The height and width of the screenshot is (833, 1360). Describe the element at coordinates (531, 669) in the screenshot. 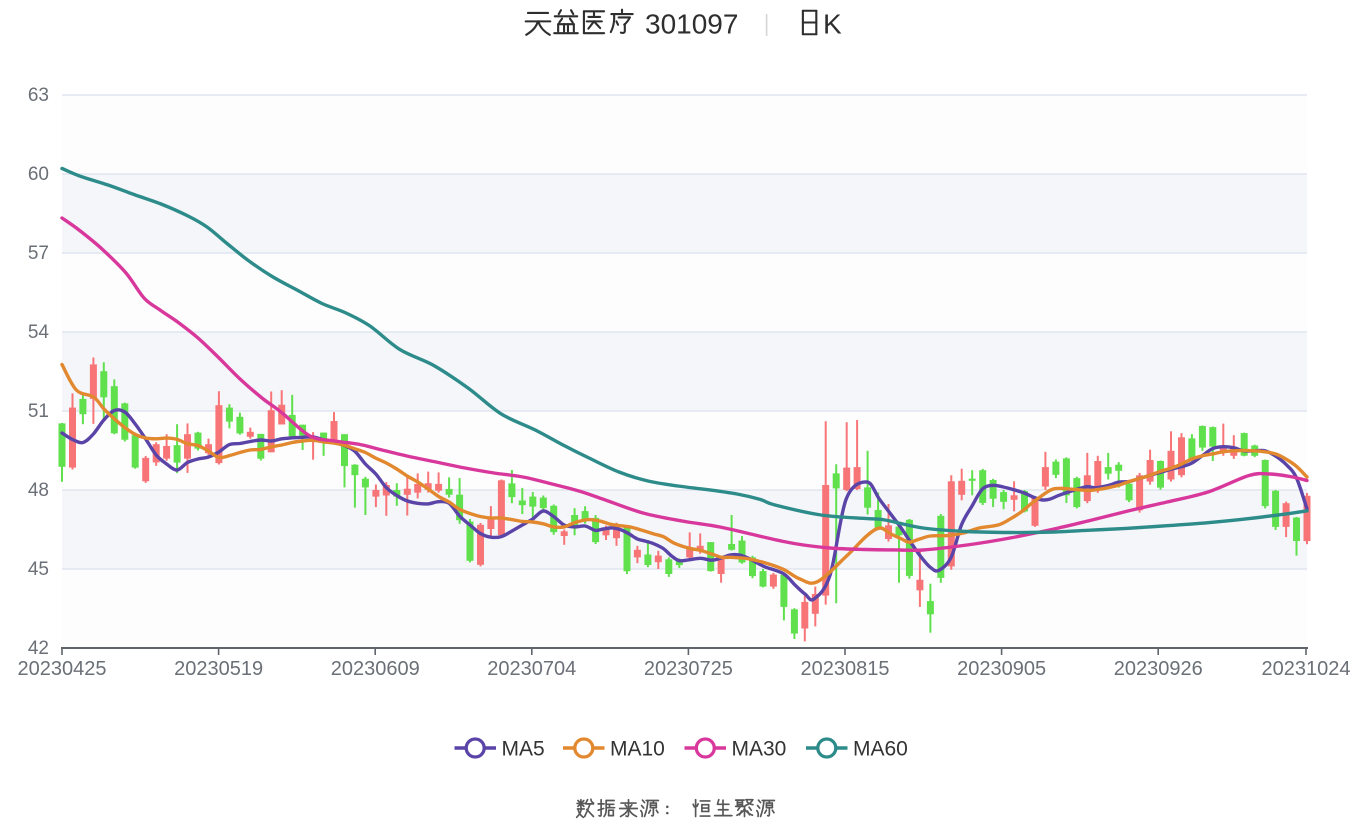

I see `svg-text: 20230704` at that location.